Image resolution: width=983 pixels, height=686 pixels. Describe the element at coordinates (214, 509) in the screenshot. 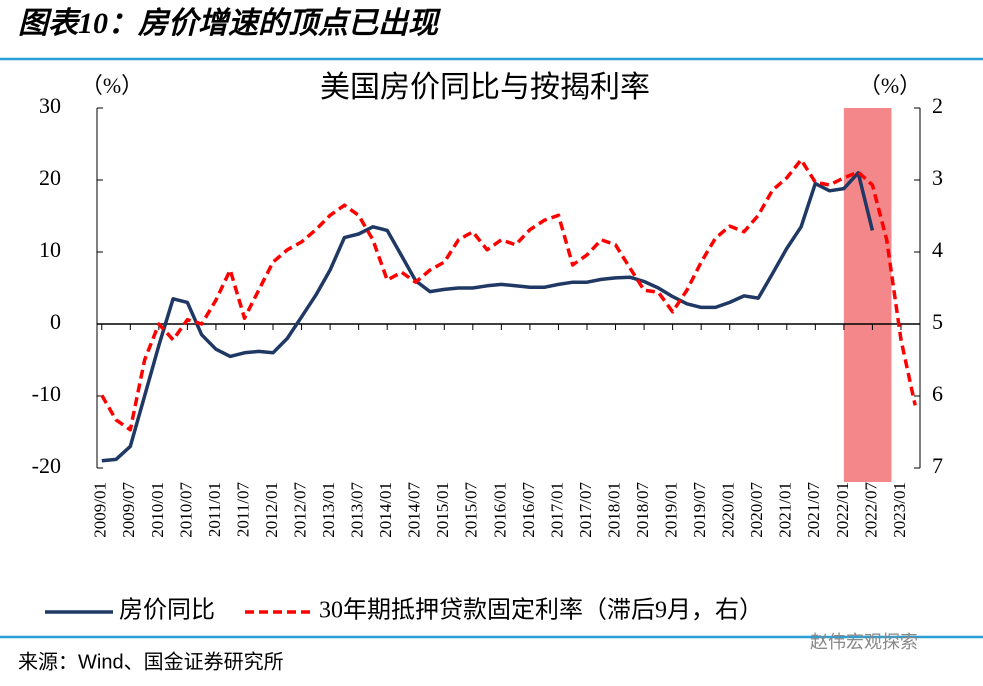

I see `x-tick-label: 2011/01` at that location.